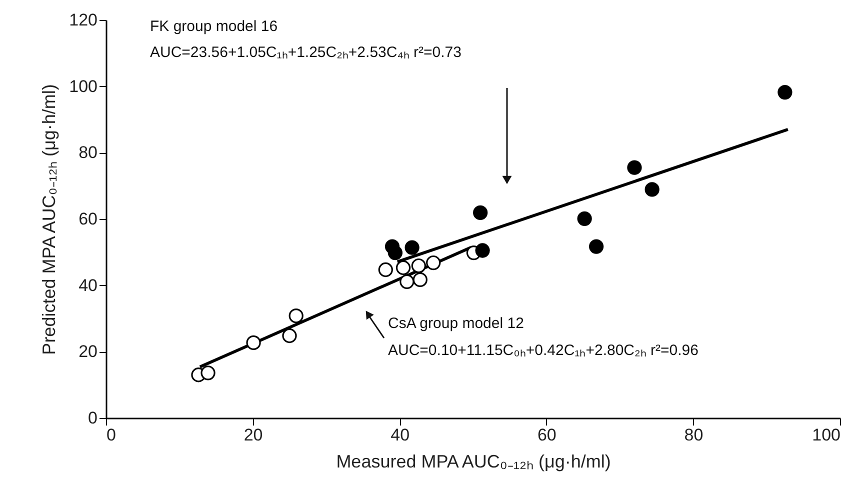  What do you see at coordinates (88, 152) in the screenshot?
I see `y-tick-label: 80` at bounding box center [88, 152].